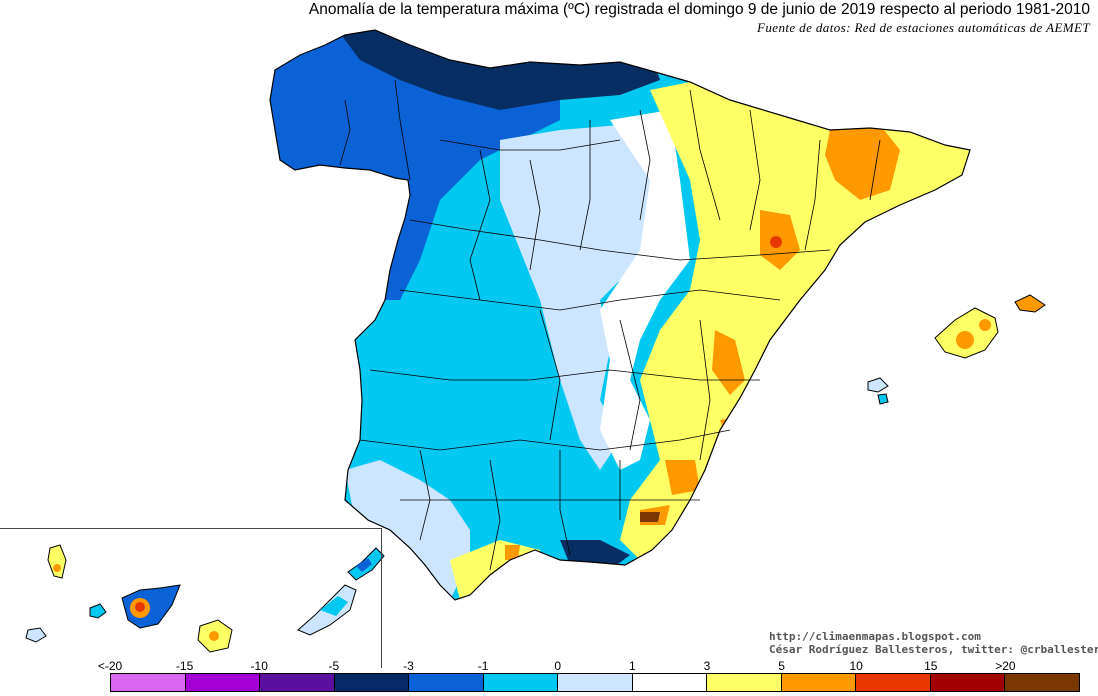  Describe the element at coordinates (184, 666) in the screenshot. I see `legend-tick-label: -15` at that location.